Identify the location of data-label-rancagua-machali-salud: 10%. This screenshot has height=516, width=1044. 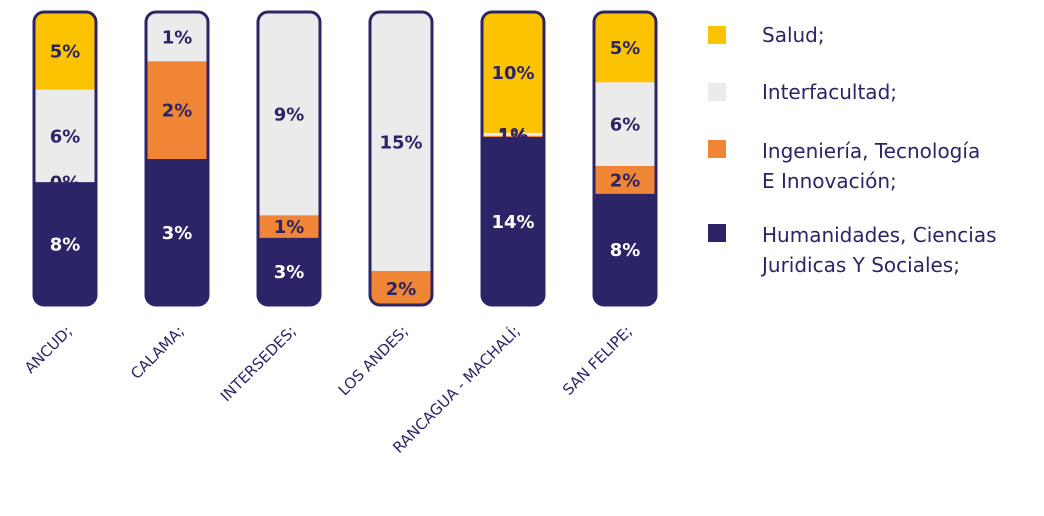
(512, 73).